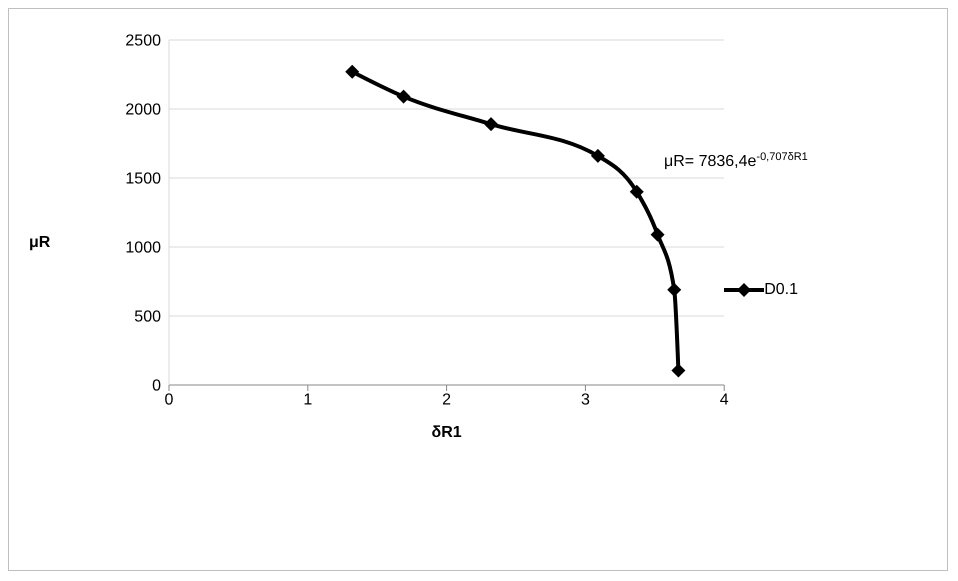 The width and height of the screenshot is (958, 581). I want to click on x-tick-label: 0, so click(169, 399).